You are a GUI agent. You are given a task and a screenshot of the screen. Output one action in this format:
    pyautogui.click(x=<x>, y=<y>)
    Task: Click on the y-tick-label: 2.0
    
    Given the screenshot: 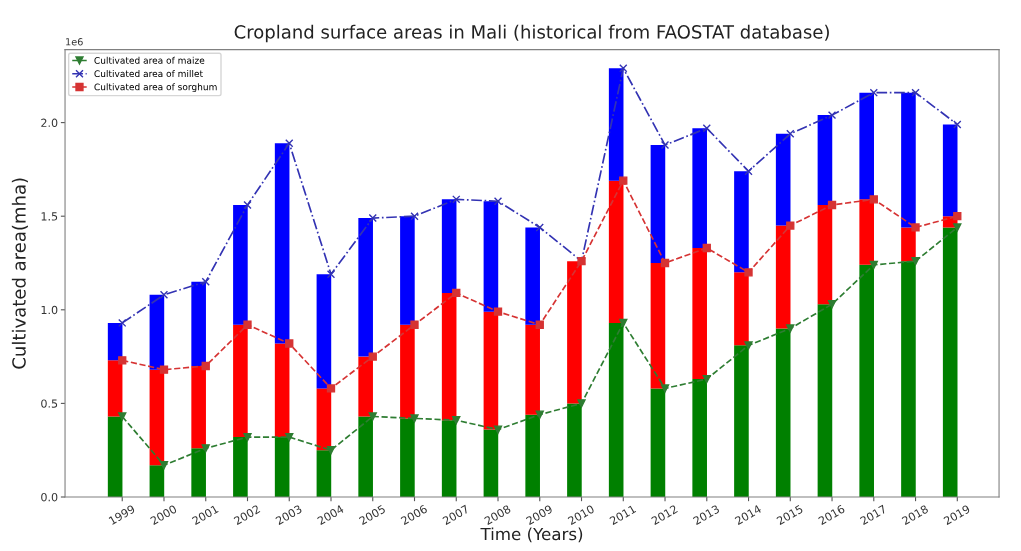 What is the action you would take?
    pyautogui.click(x=49, y=122)
    